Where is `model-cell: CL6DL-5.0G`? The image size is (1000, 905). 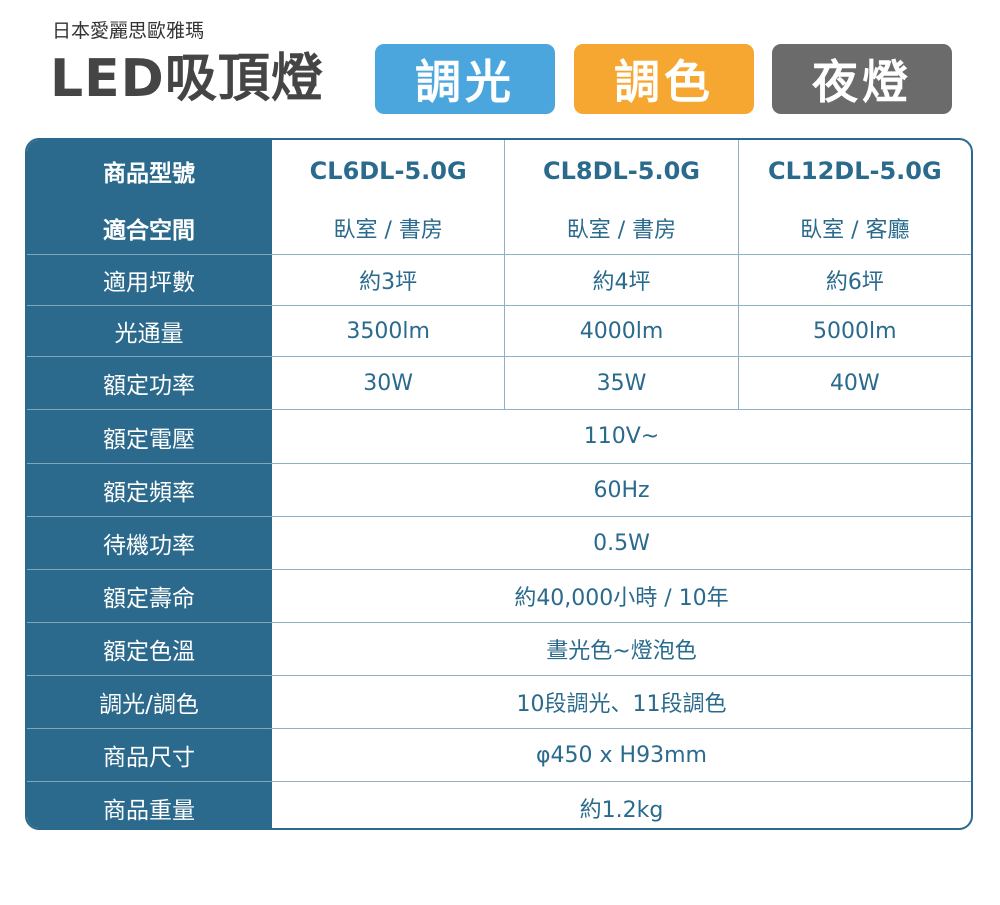 model-cell: CL6DL-5.0G is located at coordinates (387, 171).